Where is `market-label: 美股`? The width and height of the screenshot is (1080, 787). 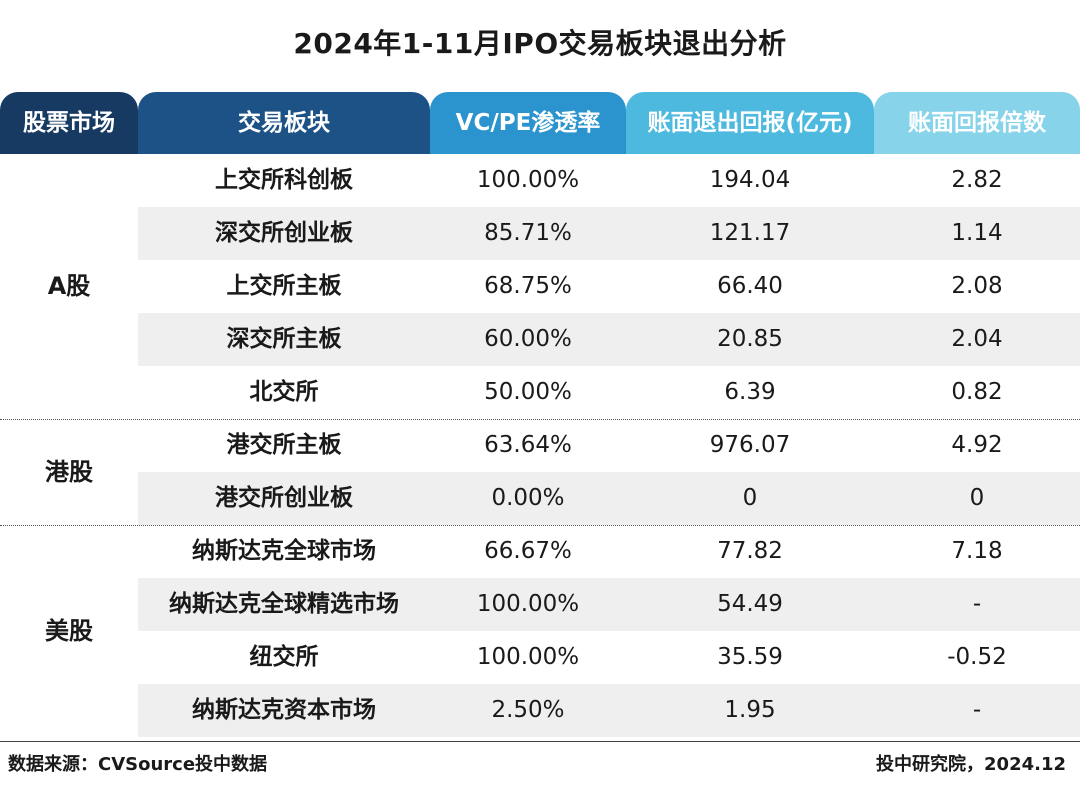 market-label: 美股 is located at coordinates (69, 631).